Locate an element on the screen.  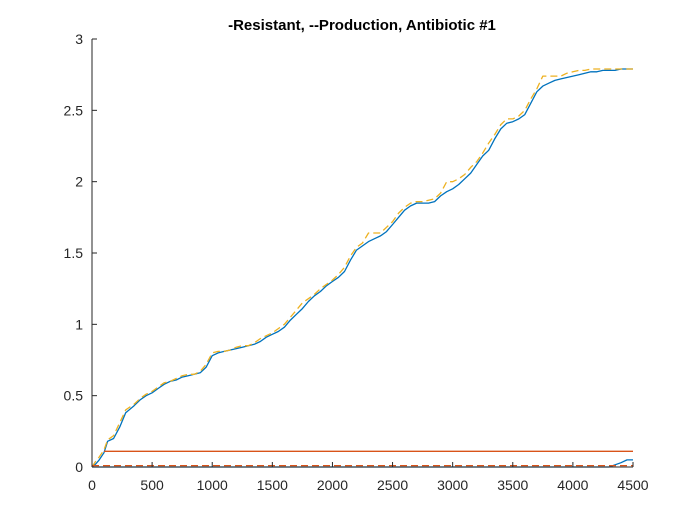
x-tick-label: 2500 is located at coordinates (392, 485).